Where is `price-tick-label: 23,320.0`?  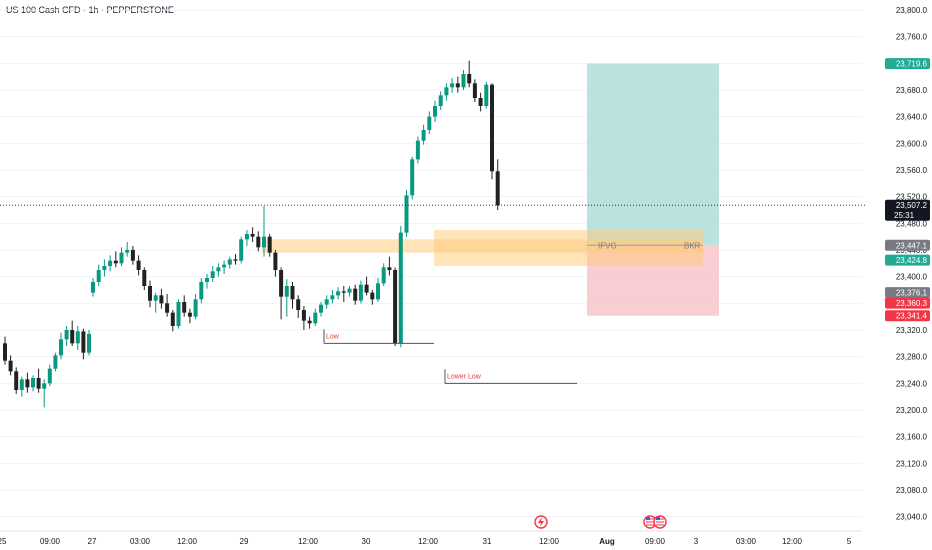
price-tick-label: 23,320.0 is located at coordinates (912, 330).